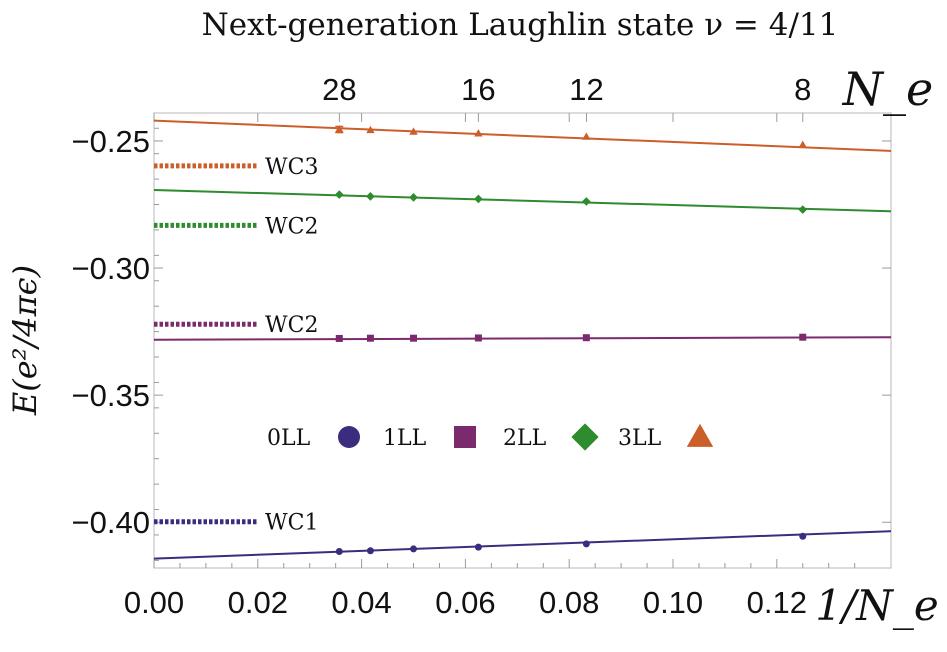 This screenshot has width=947, height=652. What do you see at coordinates (586, 89) in the screenshot?
I see `top-tick-label: 12` at bounding box center [586, 89].